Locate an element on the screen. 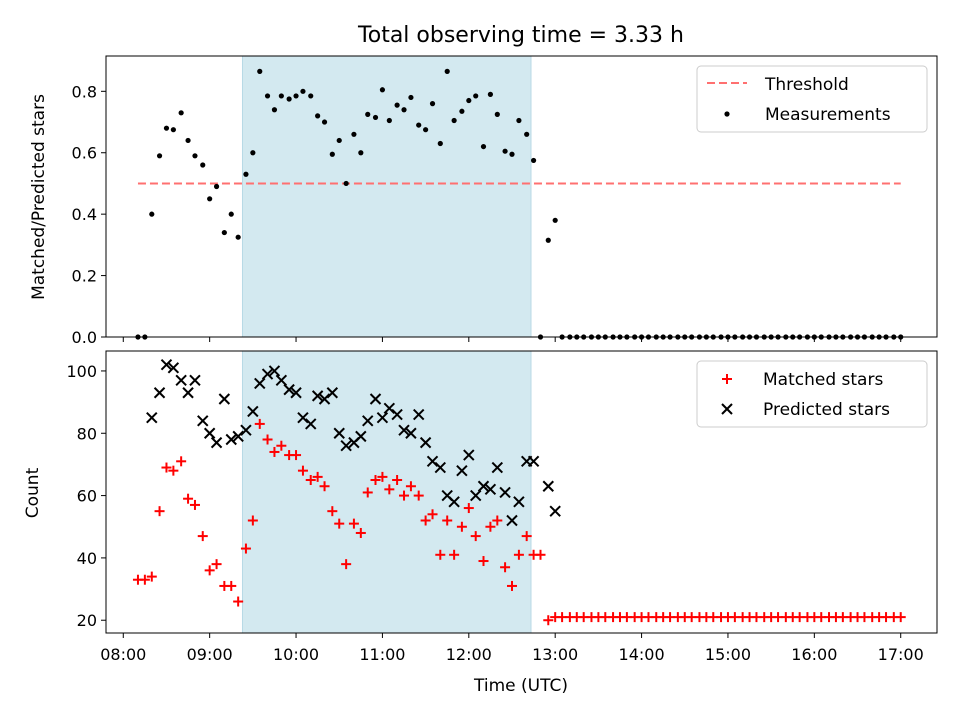 The image size is (960, 720). bottom-y-tick-label: 80 is located at coordinates (87, 433).